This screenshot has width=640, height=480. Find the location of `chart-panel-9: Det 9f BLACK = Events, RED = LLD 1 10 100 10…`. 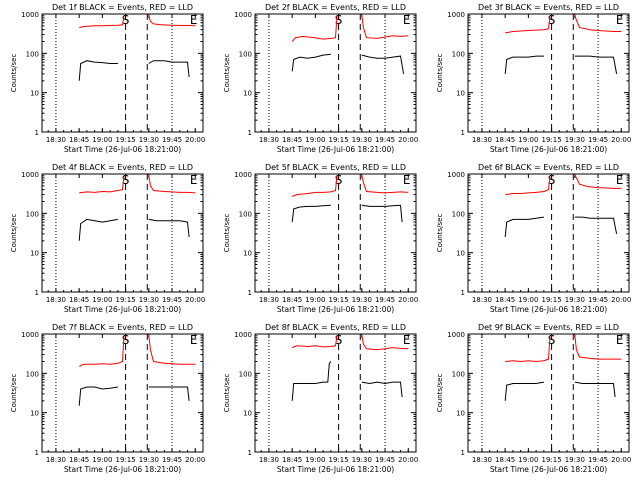

chart-panel-9: Det 9f BLACK = Events, RED = LLD 1 10 100 10… is located at coordinates (533, 398).